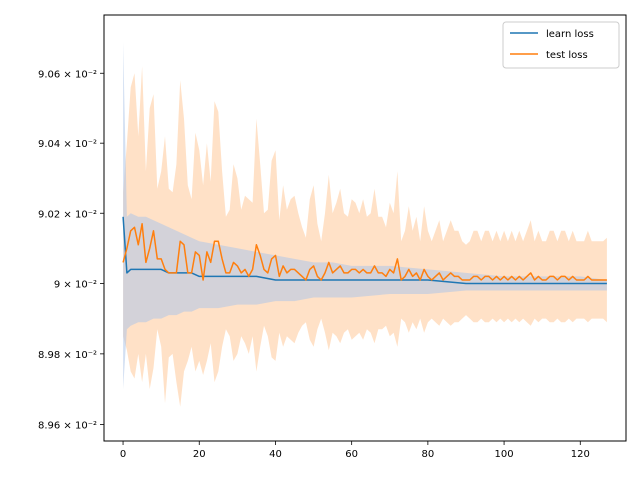 This screenshot has width=640, height=480. Describe the element at coordinates (561, 45) in the screenshot. I see `legend: learn loss test loss` at that location.